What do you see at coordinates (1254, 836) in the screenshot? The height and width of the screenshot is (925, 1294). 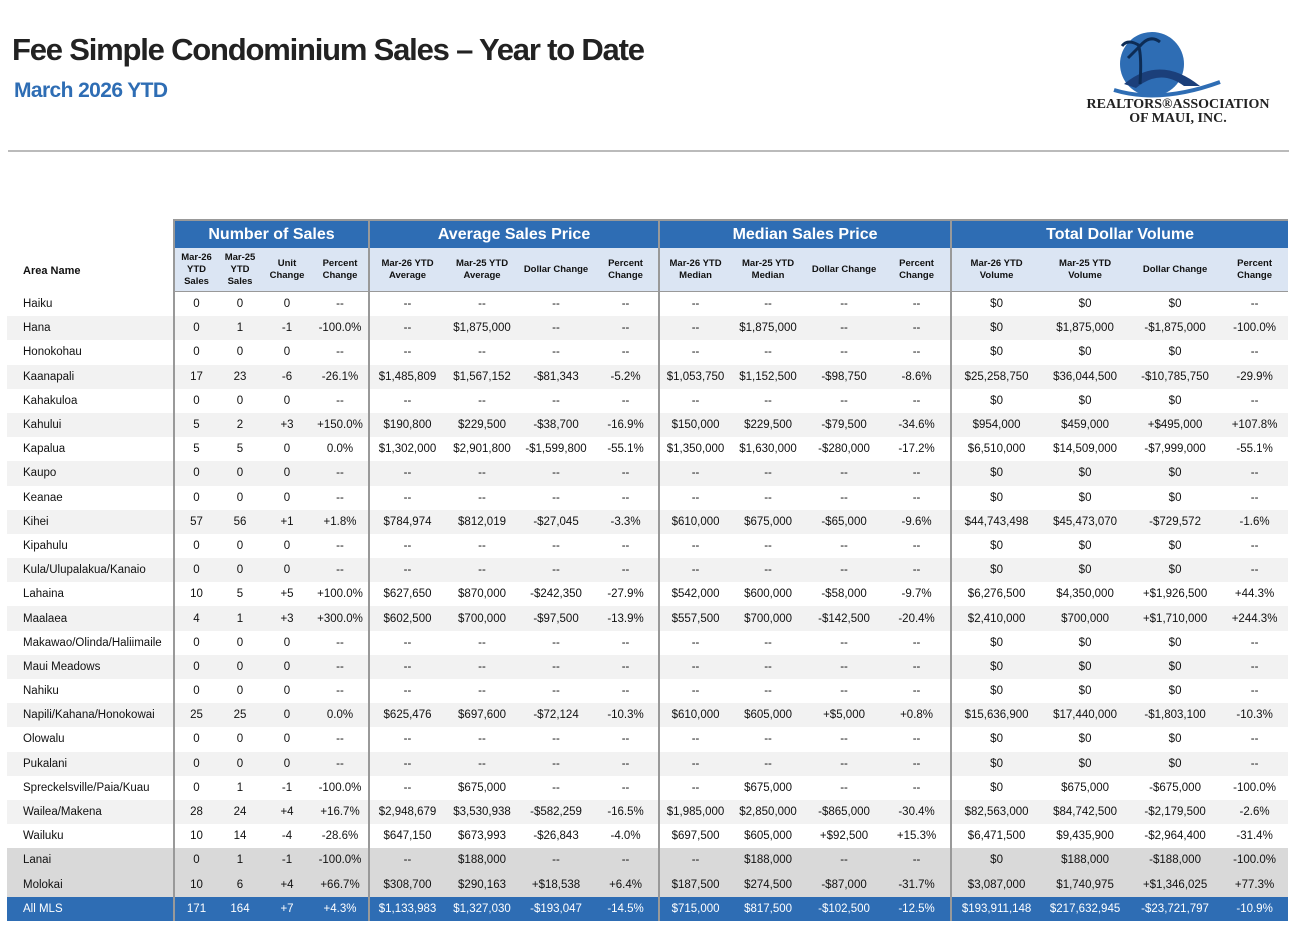 I see `cell: -31.4%` at bounding box center [1254, 836].